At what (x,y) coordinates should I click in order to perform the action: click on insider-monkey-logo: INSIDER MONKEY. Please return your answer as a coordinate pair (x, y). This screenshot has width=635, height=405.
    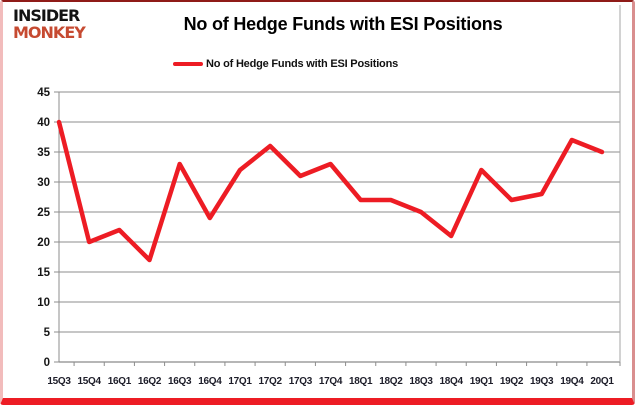
    Looking at the image, I should click on (49, 24).